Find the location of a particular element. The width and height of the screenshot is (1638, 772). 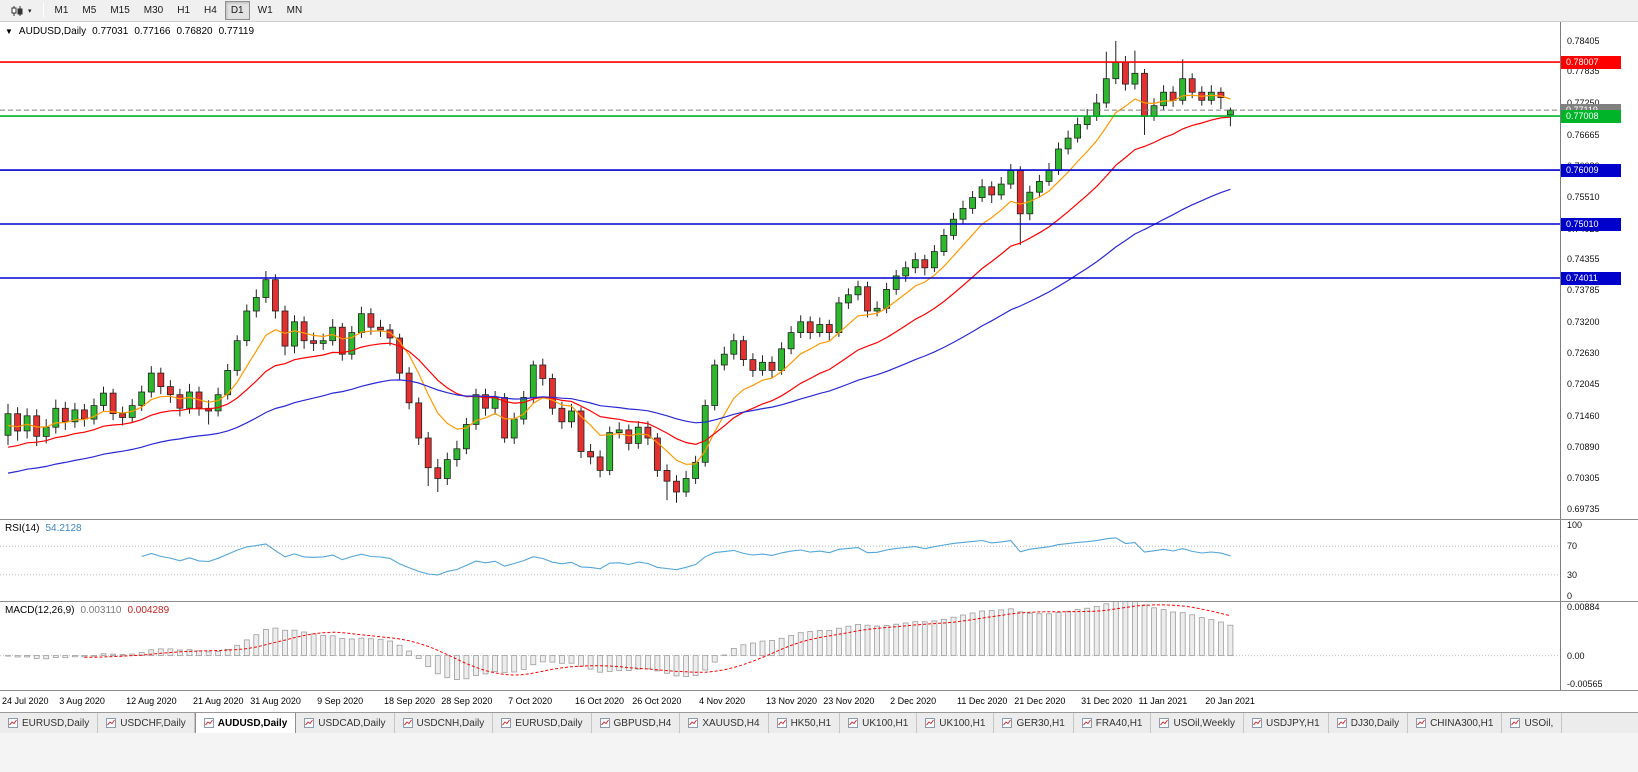

rsi-axis: 100 70 30 0 is located at coordinates (1599, 560).